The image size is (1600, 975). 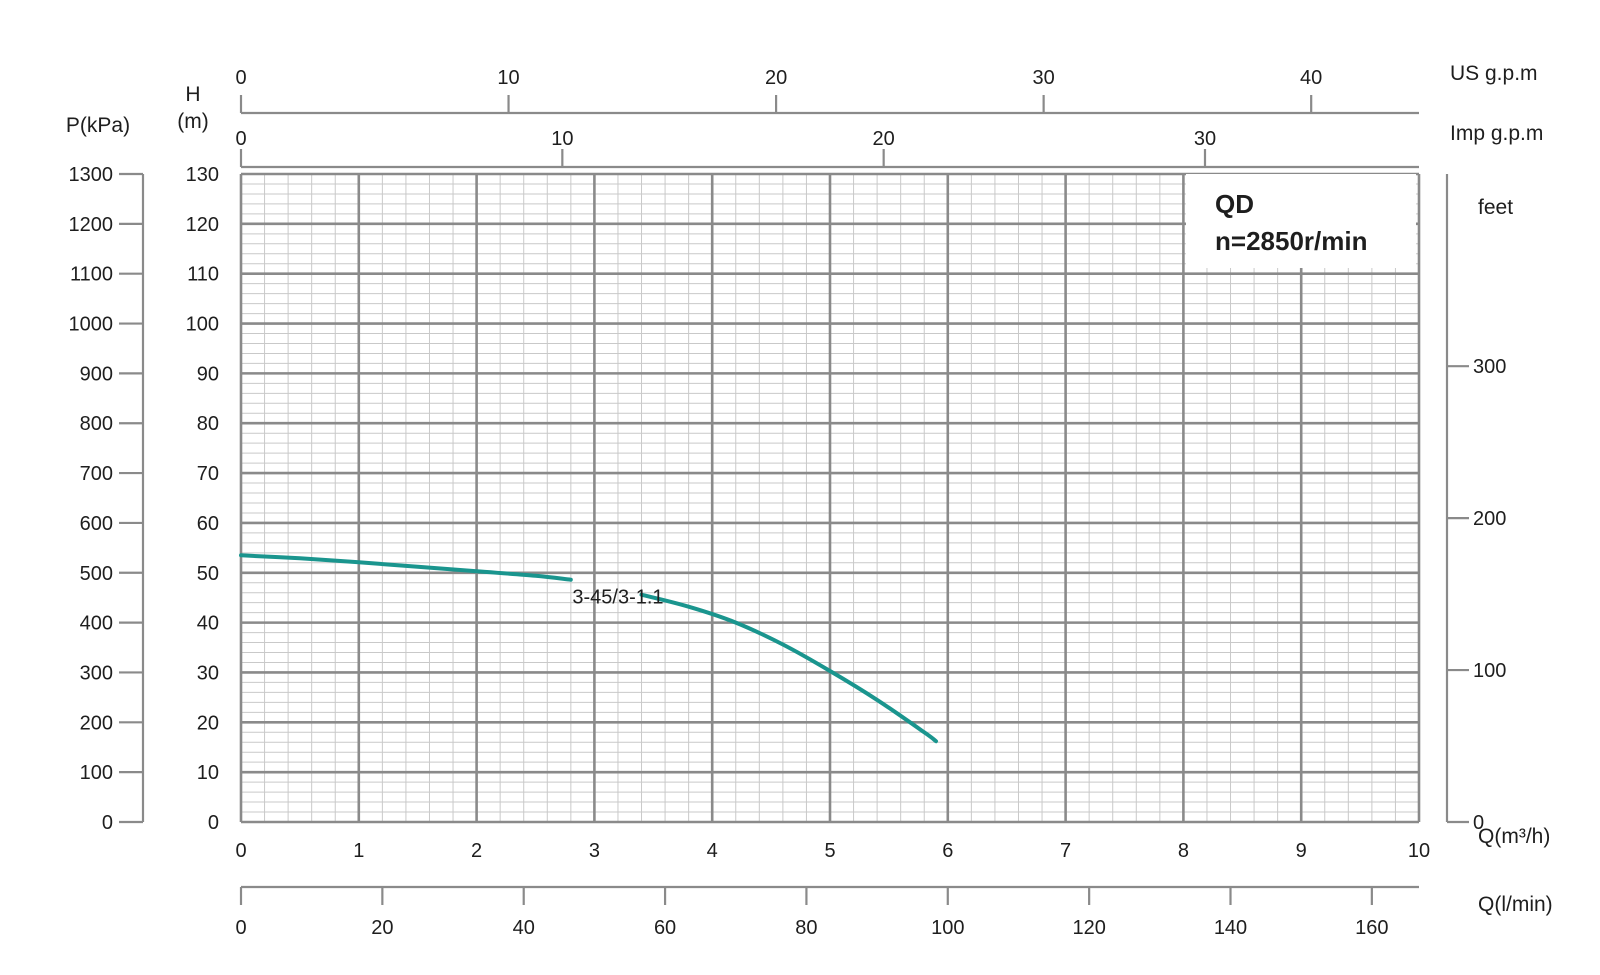 What do you see at coordinates (96, 773) in the screenshot?
I see `kpa-tick-label: 100` at bounding box center [96, 773].